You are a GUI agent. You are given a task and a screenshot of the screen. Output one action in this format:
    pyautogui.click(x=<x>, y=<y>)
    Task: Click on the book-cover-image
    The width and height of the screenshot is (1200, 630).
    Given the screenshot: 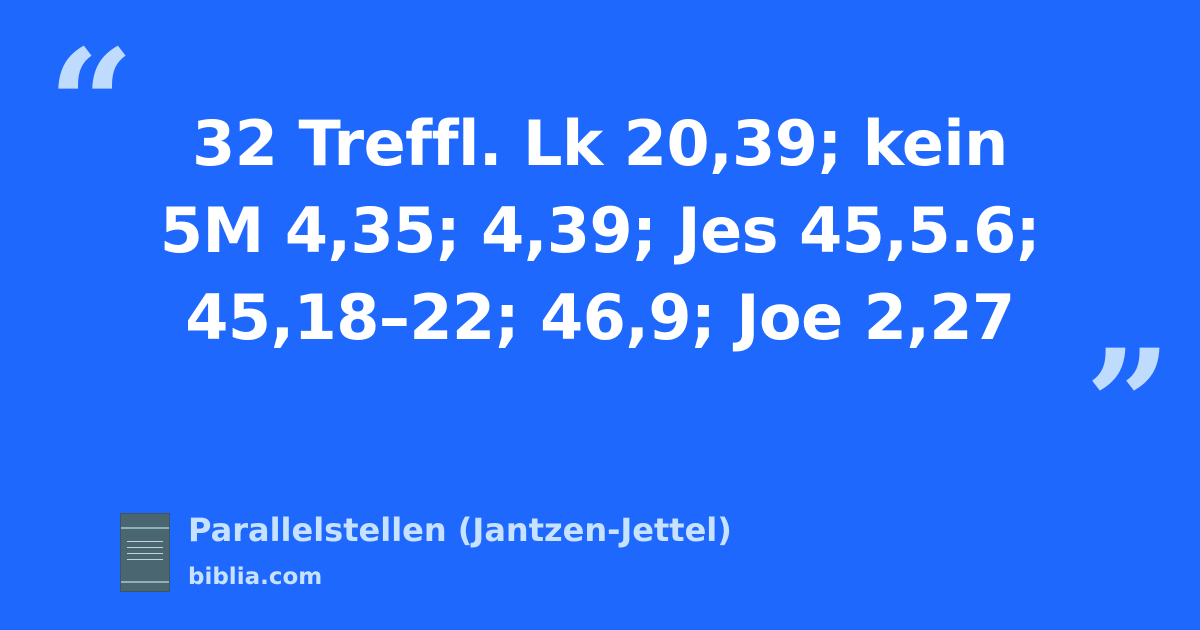 What is the action you would take?
    pyautogui.click(x=145, y=552)
    